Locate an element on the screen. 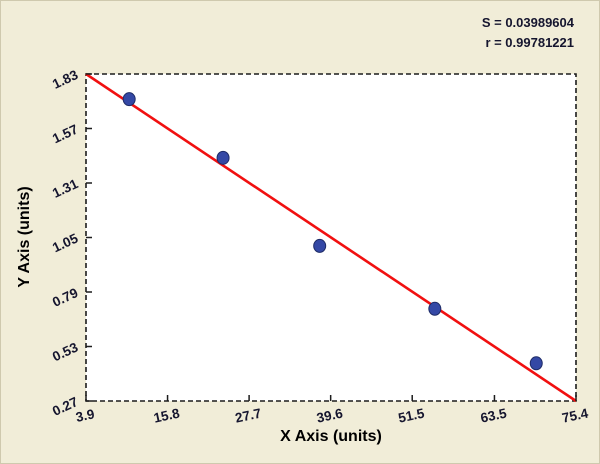 This screenshot has width=600, height=464. x-tick-label: 3.9 is located at coordinates (84, 415).